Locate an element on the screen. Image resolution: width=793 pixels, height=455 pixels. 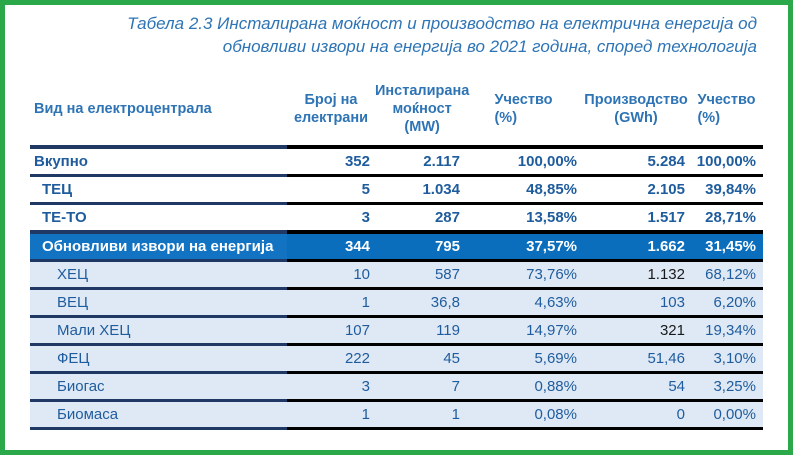
row-value: 352 is located at coordinates (331, 160).